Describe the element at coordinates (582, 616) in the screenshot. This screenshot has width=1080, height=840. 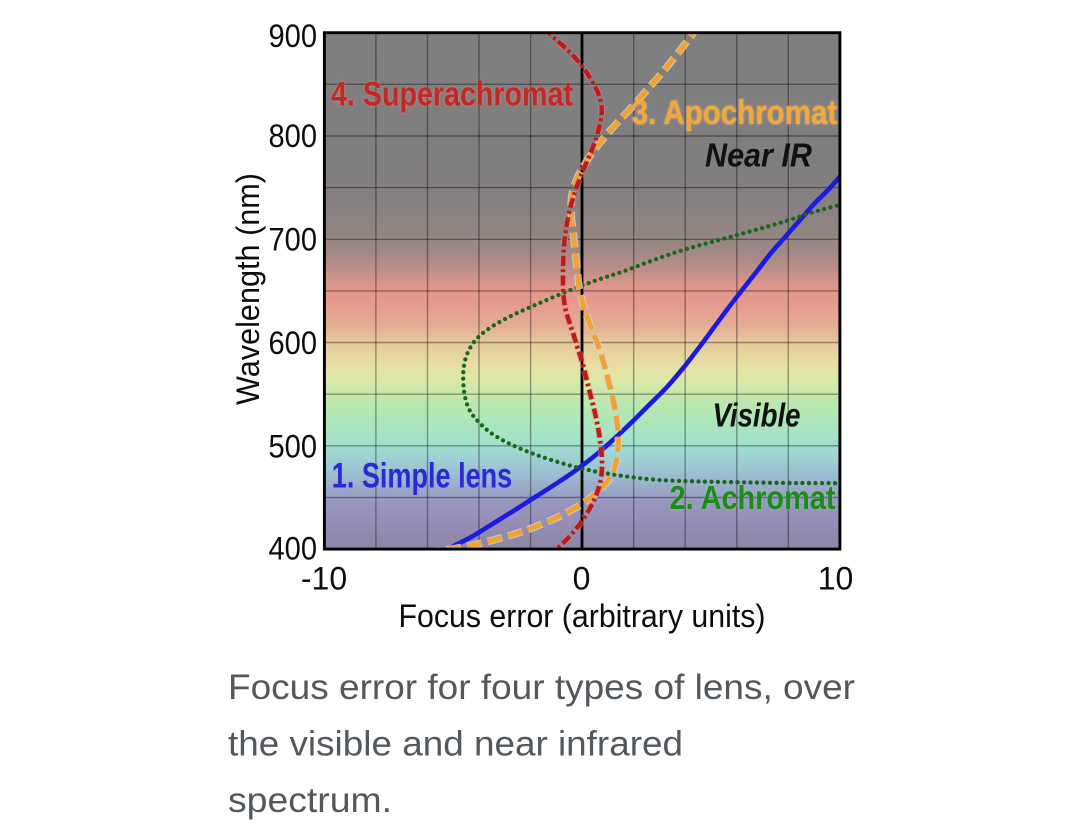
I see `svg-text: Focus error (arbitrary units)` at that location.